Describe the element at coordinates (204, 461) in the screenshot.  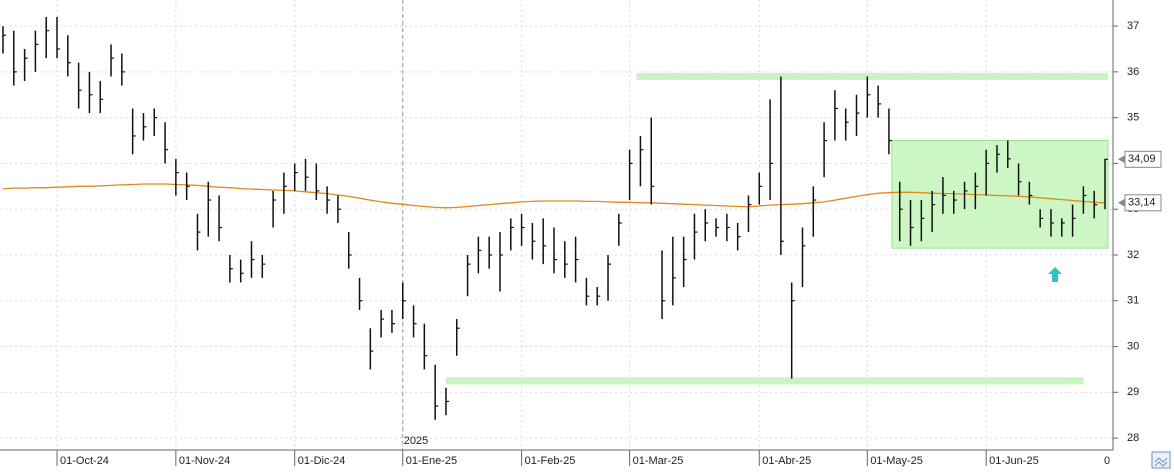
I see `x-tick-label: 01-Nov-24` at that location.